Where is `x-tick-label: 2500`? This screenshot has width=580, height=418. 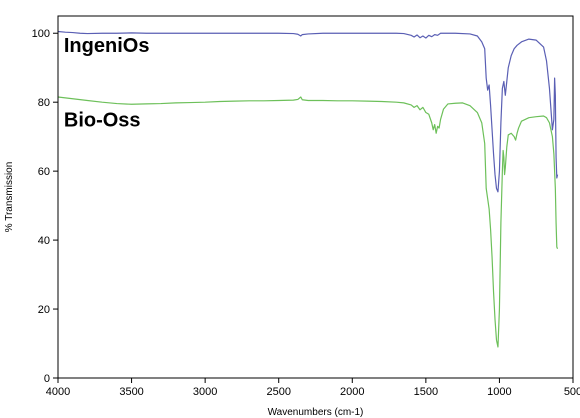
x-tick-label: 2500 is located at coordinates (278, 392).